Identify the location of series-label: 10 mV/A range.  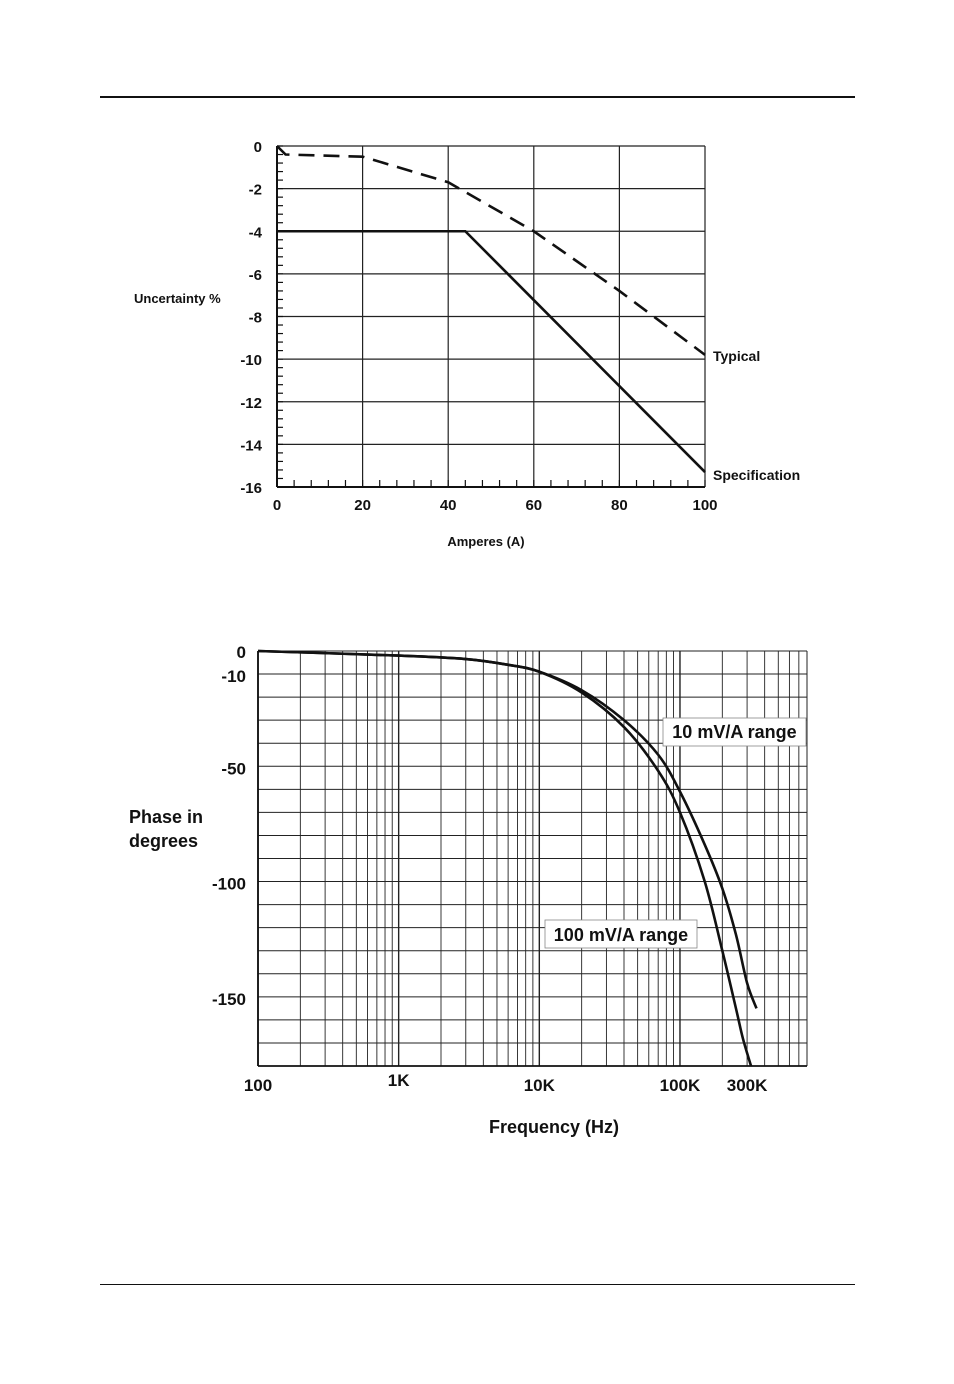
(734, 732).